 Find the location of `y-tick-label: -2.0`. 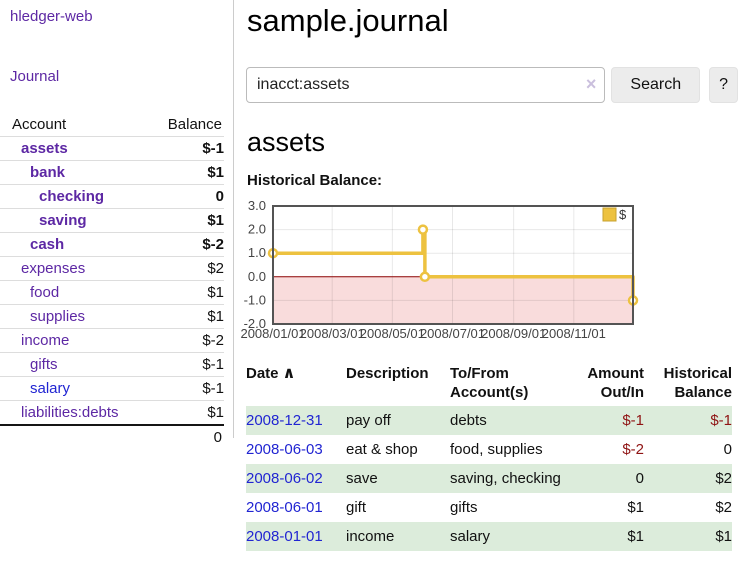

y-tick-label: -2.0 is located at coordinates (255, 323).